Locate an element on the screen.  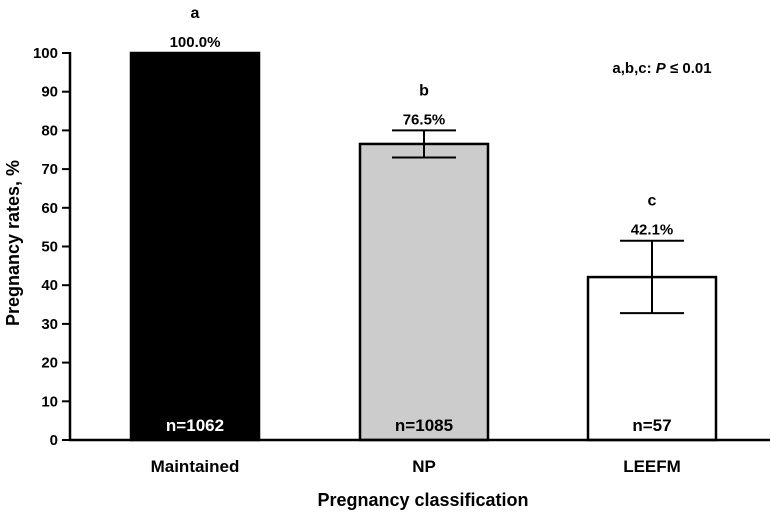
x-axis-title: Pregnancy classification is located at coordinates (422, 500).